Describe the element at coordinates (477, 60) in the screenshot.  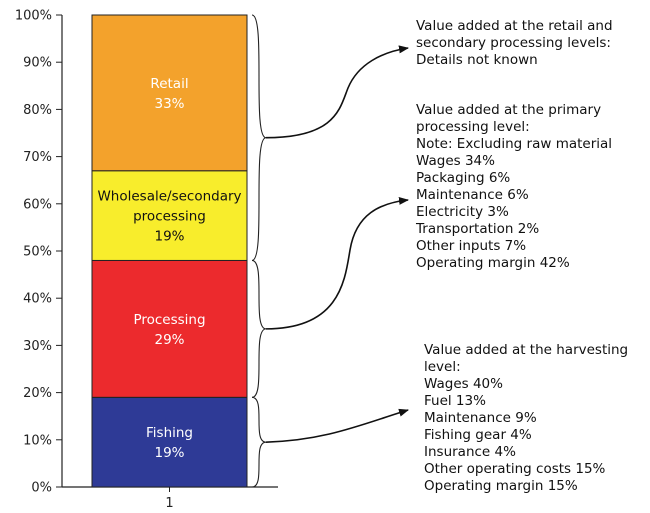
I see `annotation-line: Details not known` at that location.